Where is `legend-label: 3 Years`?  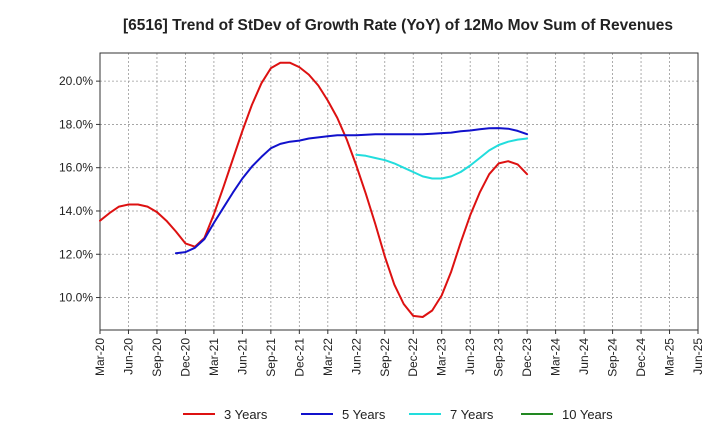
legend-label: 3 Years is located at coordinates (246, 414).